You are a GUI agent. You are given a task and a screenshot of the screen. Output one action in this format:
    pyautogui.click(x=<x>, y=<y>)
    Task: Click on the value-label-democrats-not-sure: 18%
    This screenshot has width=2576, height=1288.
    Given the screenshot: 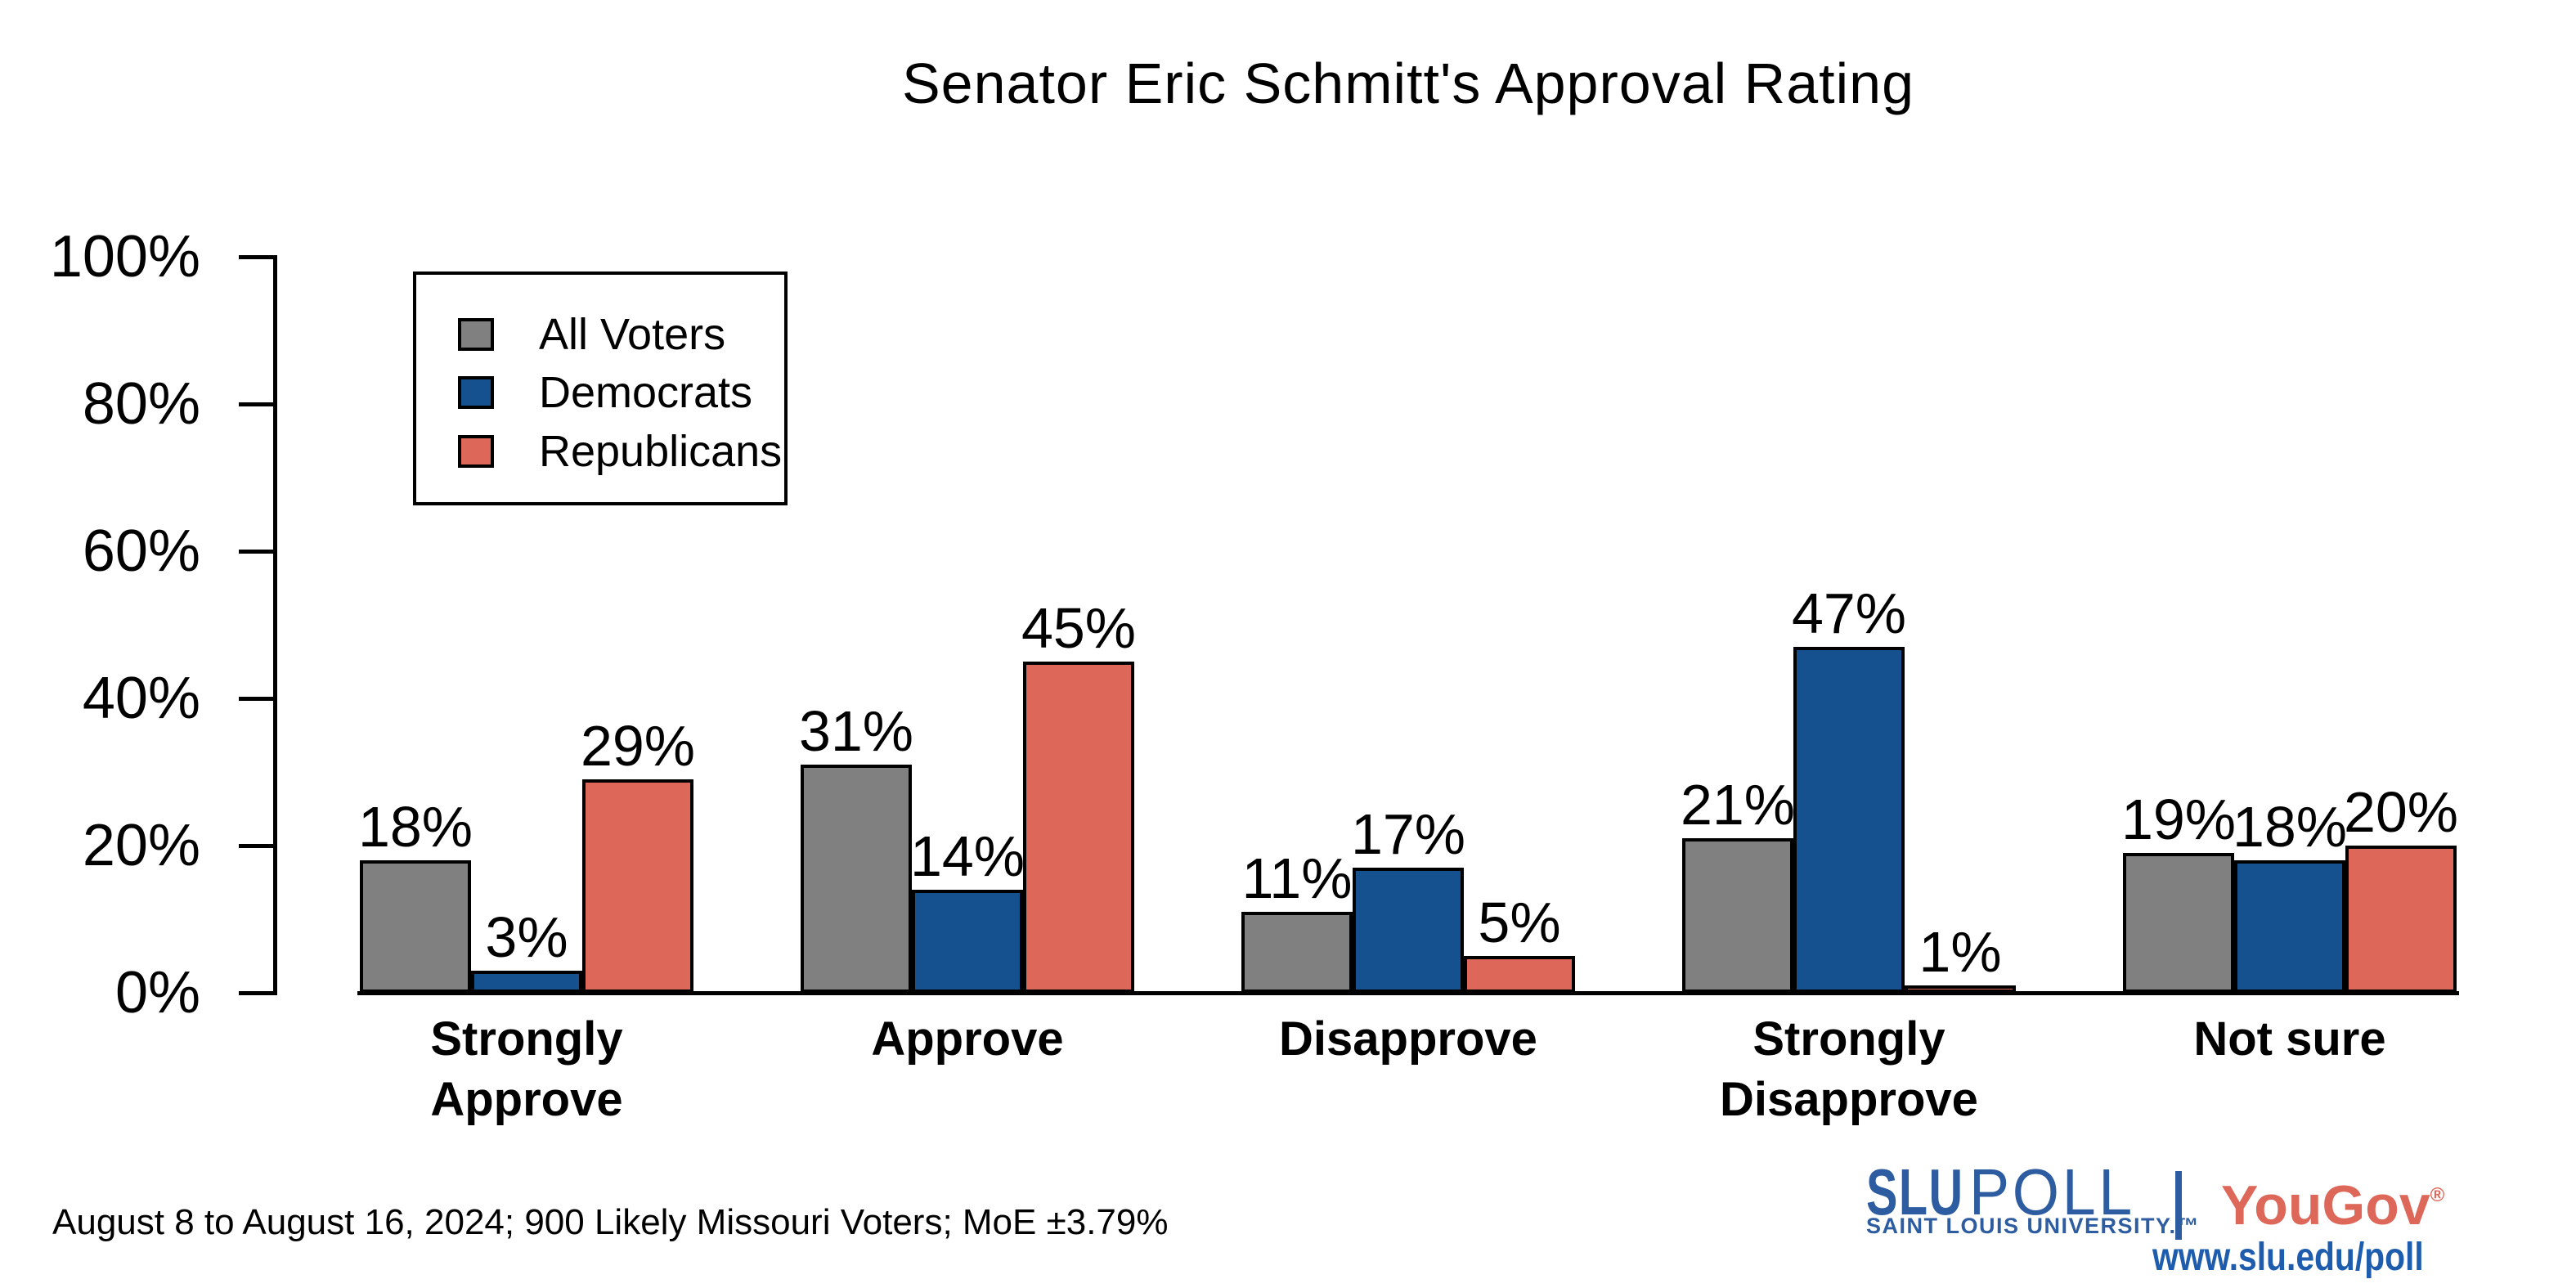 What is the action you would take?
    pyautogui.click(x=2290, y=827)
    